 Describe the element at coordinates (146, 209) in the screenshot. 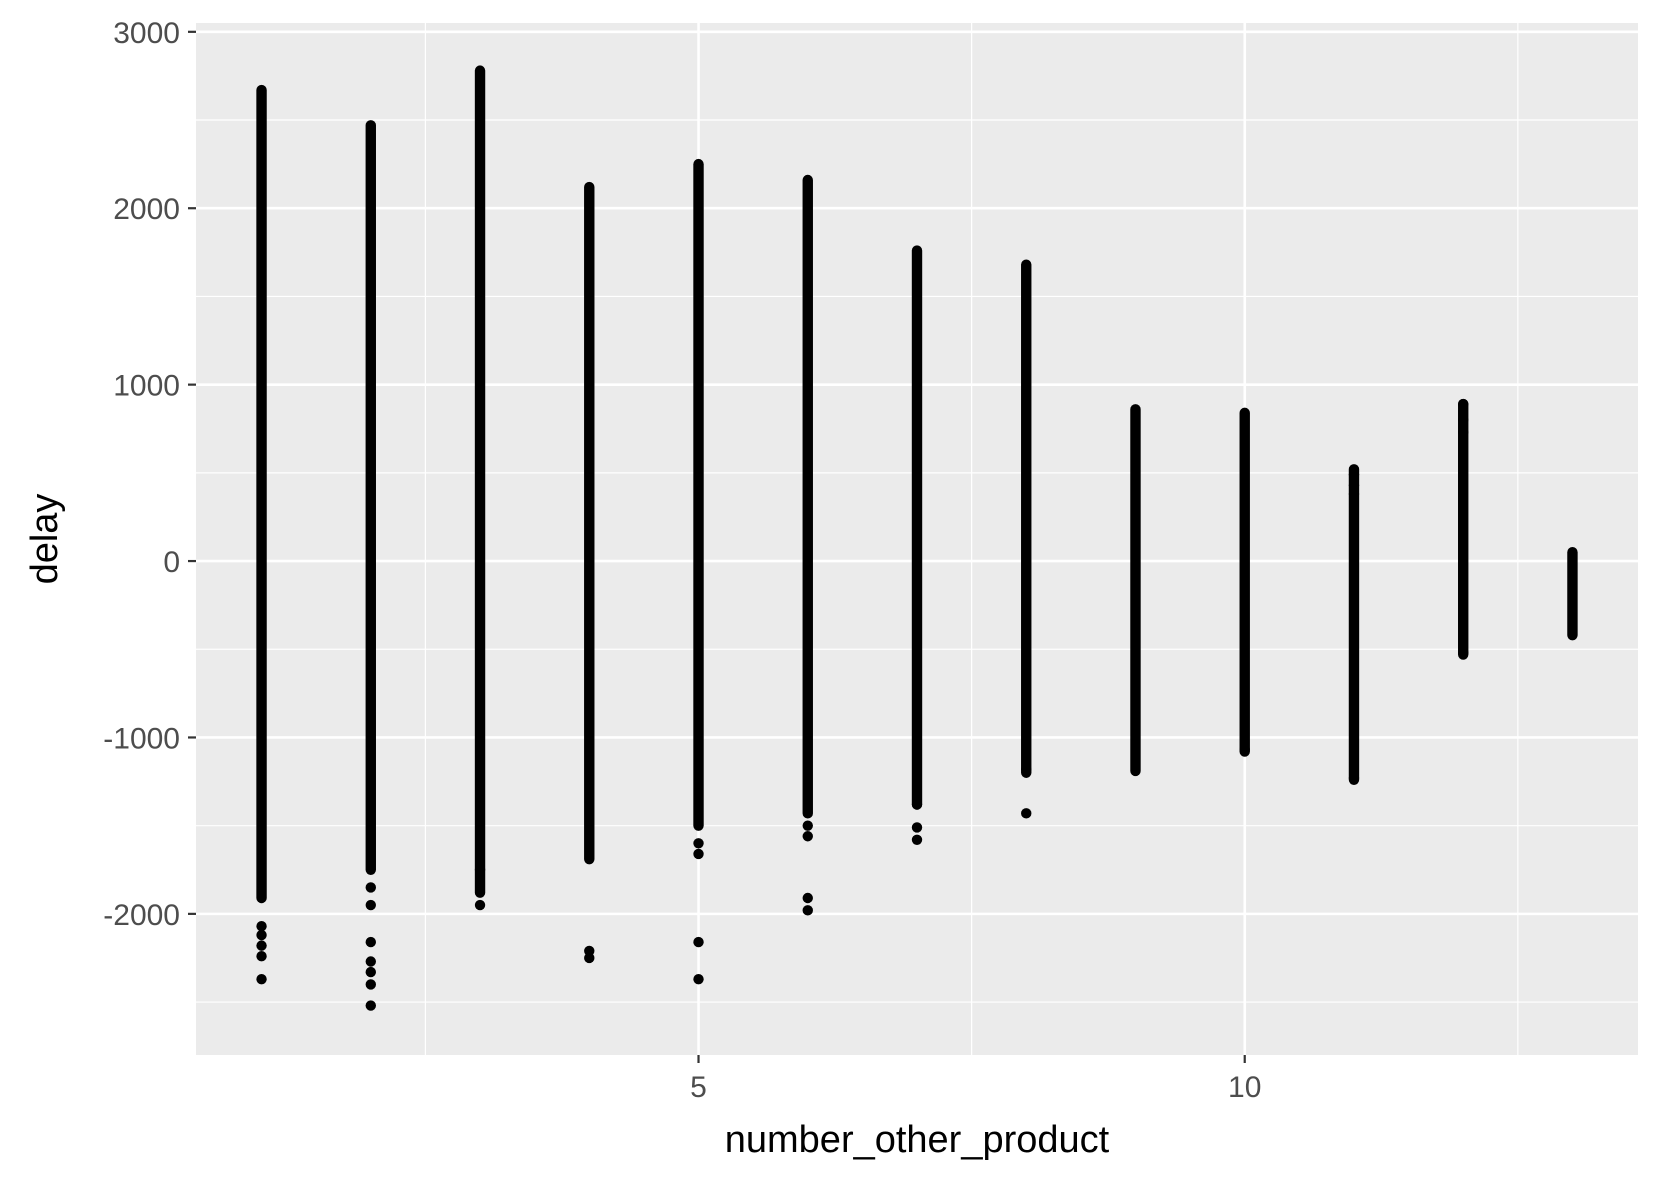

I see `y-tick-label: 2000` at that location.